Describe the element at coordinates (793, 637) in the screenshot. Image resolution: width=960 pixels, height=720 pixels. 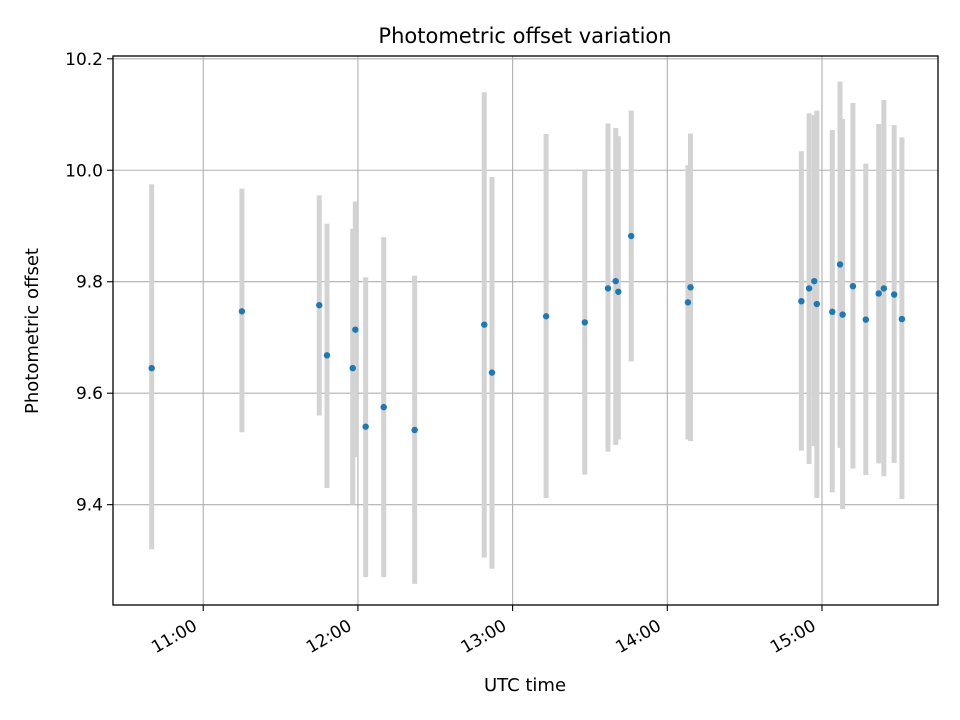
I see `x-tick-label: 15:00` at that location.